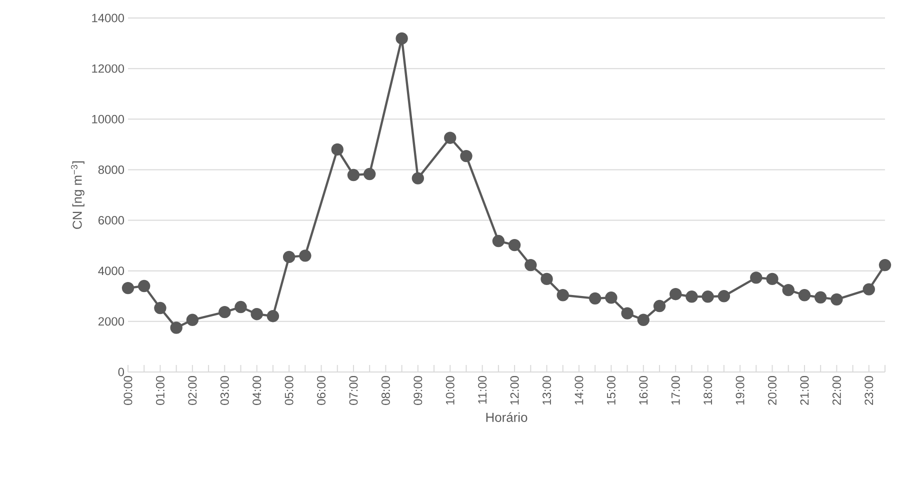 The height and width of the screenshot is (488, 900). Describe the element at coordinates (128, 390) in the screenshot. I see `x-tick-label: 00:00` at that location.